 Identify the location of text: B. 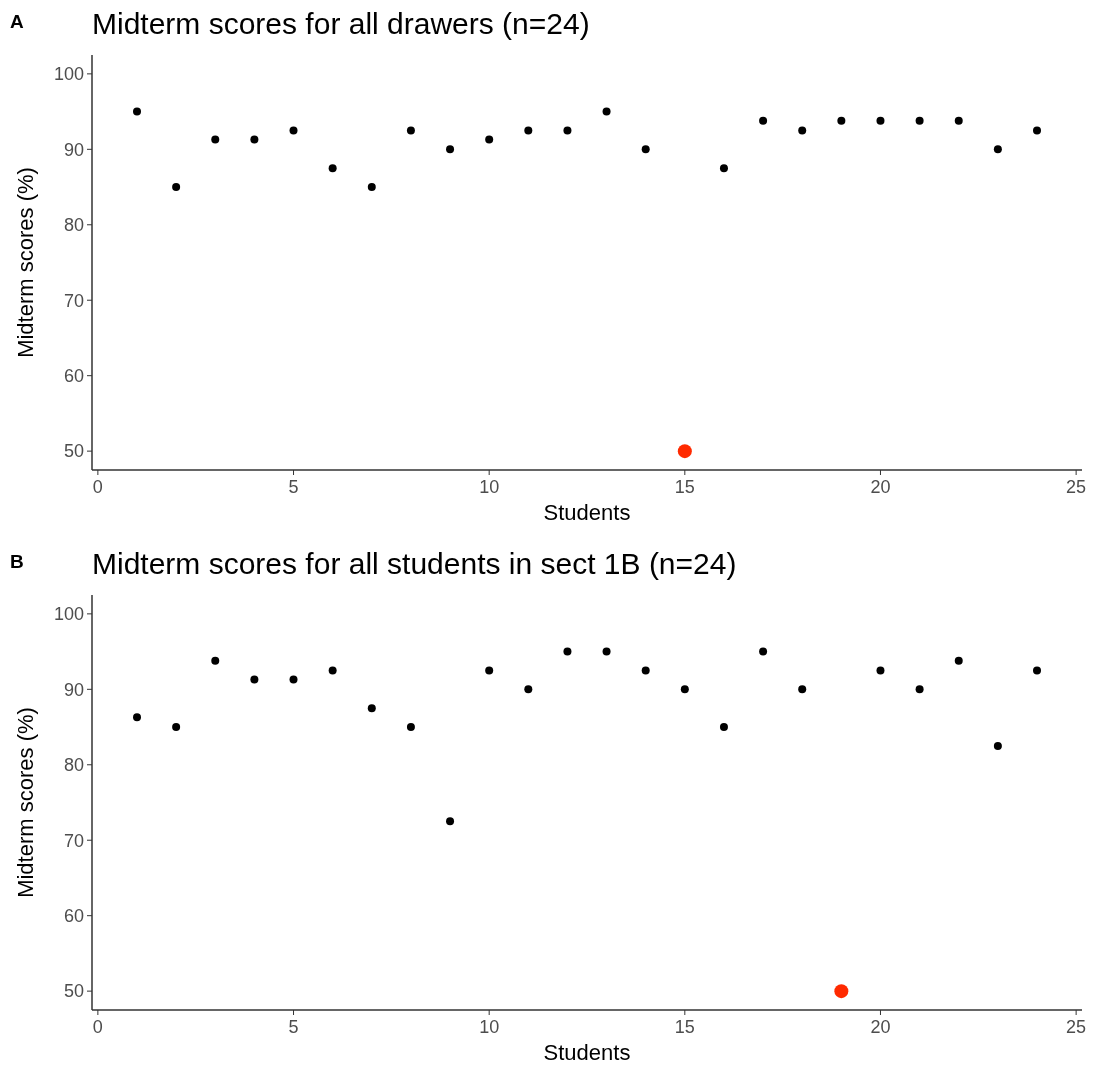
(17, 561).